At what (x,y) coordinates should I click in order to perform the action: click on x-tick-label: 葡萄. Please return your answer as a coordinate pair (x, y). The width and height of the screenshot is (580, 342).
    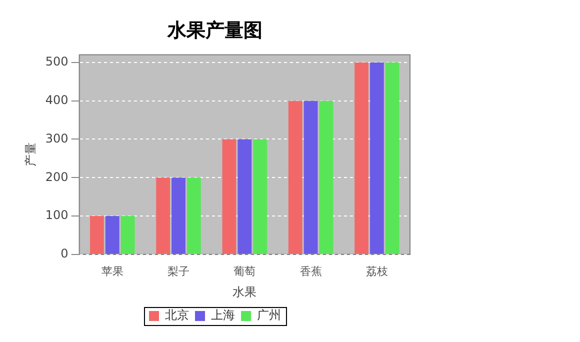
    Looking at the image, I should click on (245, 271).